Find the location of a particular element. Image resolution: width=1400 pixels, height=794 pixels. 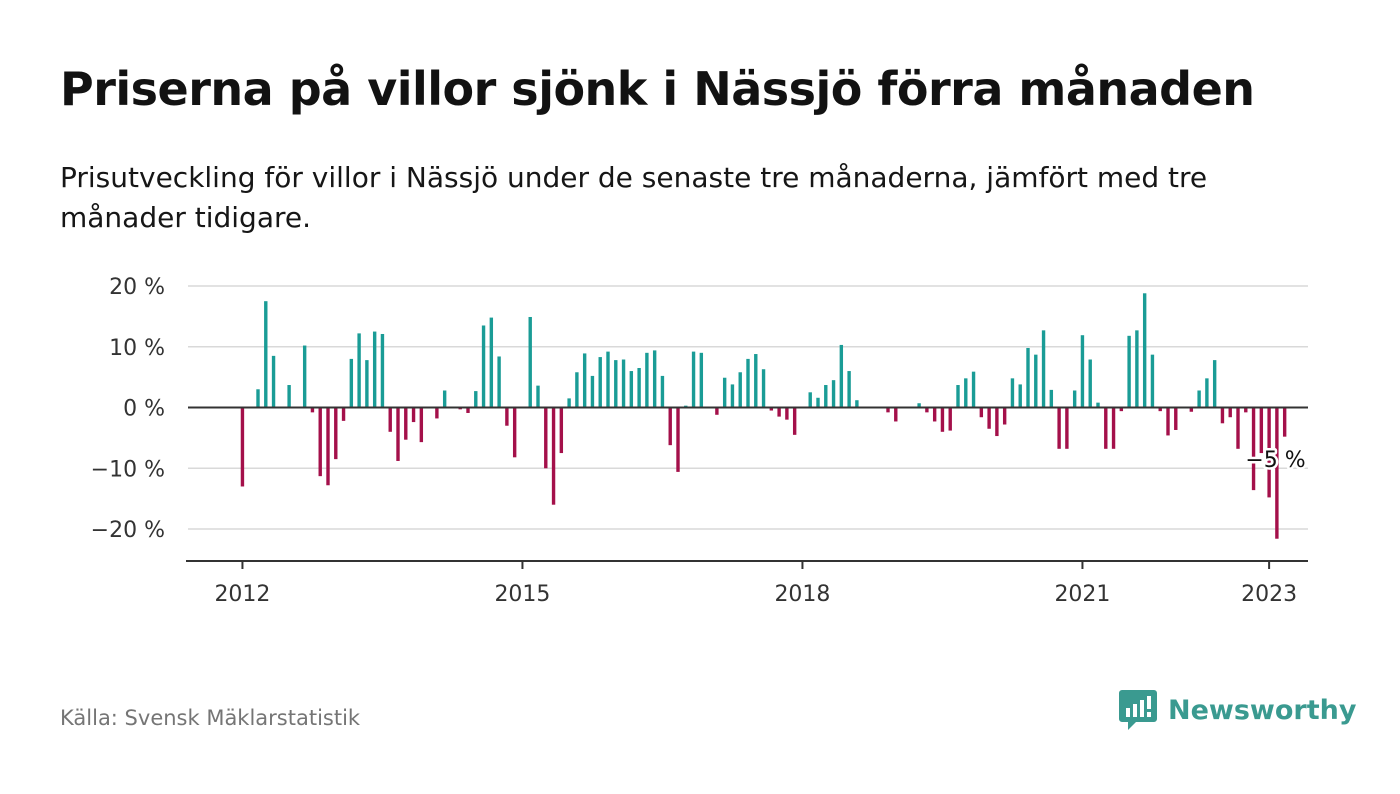

source-note: Källa: Svensk Mäklarstatistik is located at coordinates (210, 718).